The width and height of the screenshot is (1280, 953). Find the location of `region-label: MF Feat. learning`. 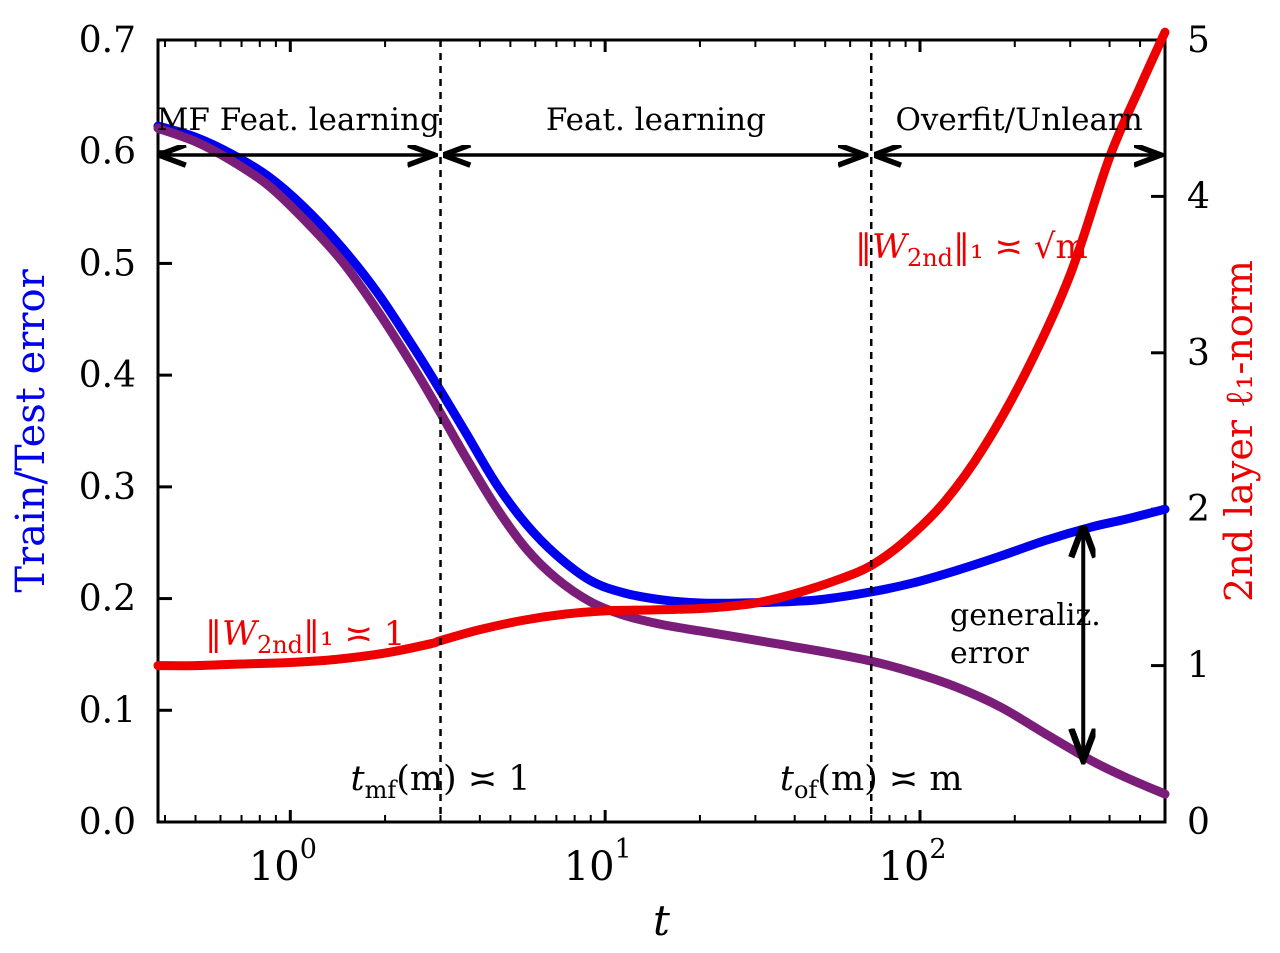

region-label: MF Feat. learning is located at coordinates (298, 120).